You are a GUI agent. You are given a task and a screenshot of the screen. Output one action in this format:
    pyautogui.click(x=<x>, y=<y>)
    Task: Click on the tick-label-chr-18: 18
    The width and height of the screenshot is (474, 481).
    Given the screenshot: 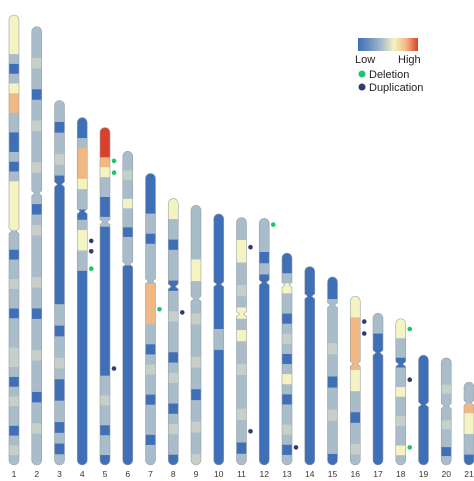 What is the action you would take?
    pyautogui.click(x=401, y=474)
    